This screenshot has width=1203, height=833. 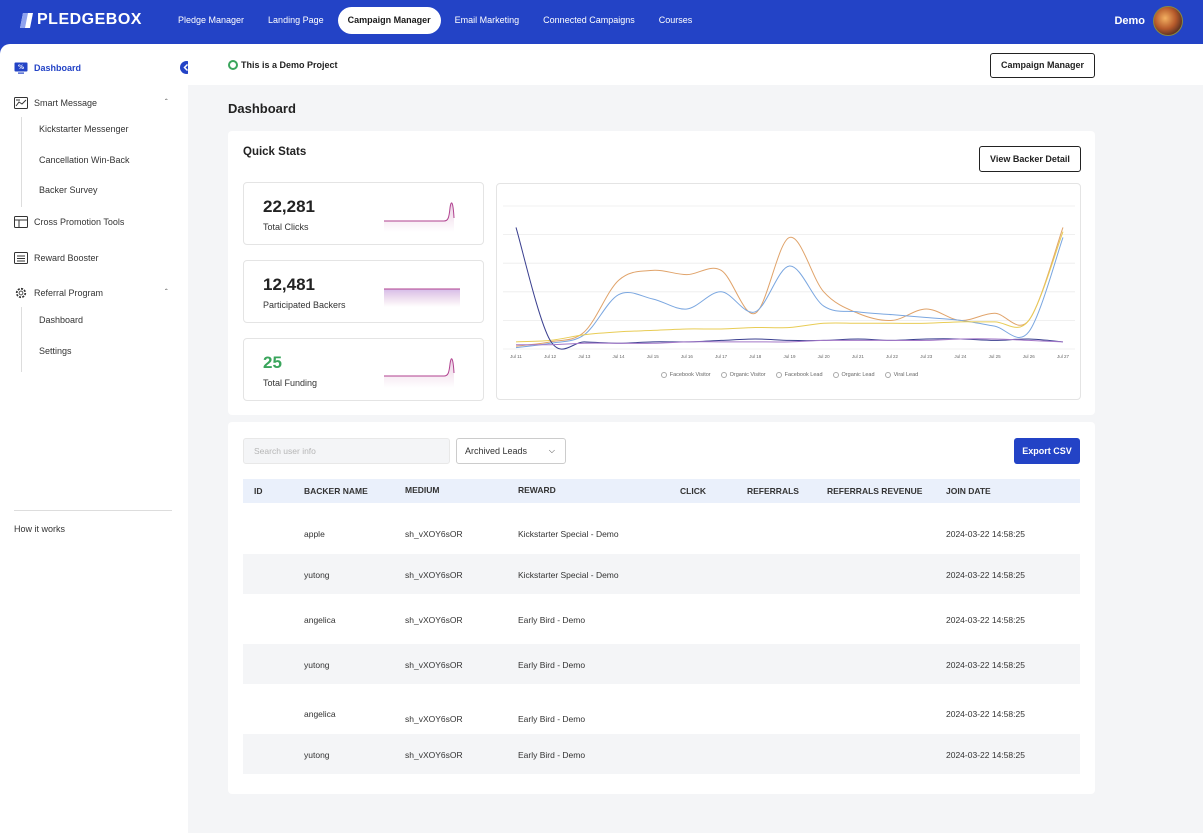 What do you see at coordinates (487, 20) in the screenshot?
I see `nav-email-marketing: Email Marketing` at bounding box center [487, 20].